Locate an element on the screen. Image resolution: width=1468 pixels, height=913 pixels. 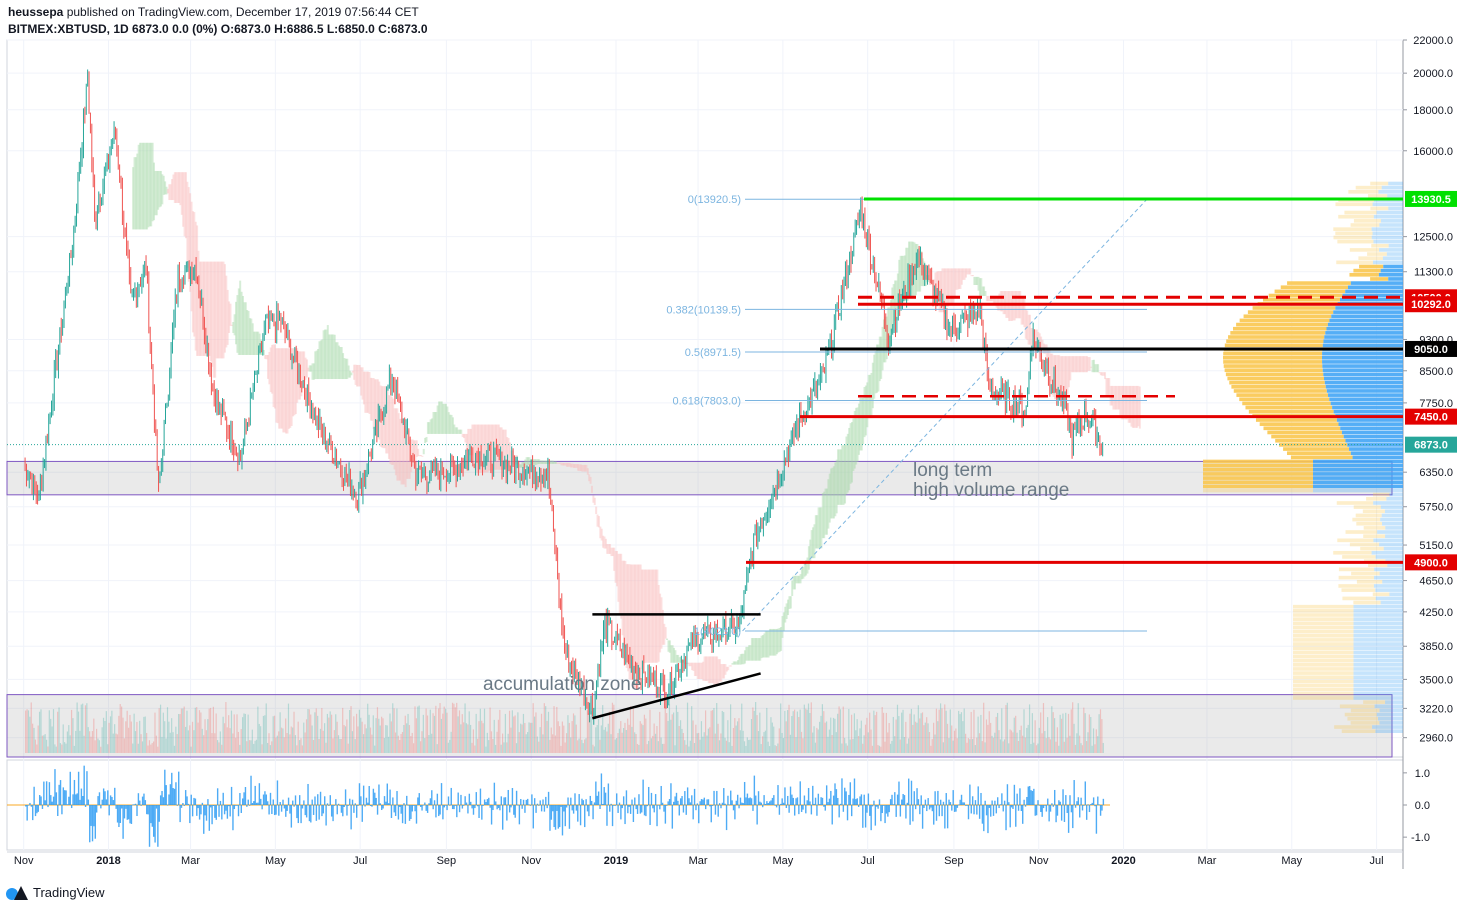
x-tick-label: Jul is located at coordinates (1377, 861).